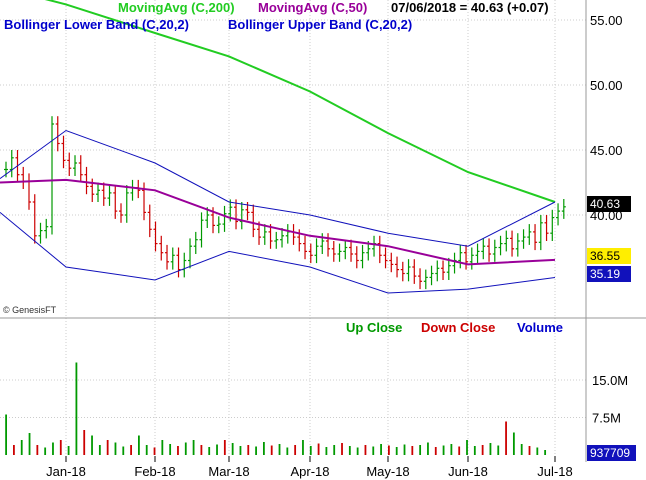 This screenshot has height=480, width=646. What do you see at coordinates (278, 253) in the screenshot?
I see `bollinger-lower-line` at bounding box center [278, 253].